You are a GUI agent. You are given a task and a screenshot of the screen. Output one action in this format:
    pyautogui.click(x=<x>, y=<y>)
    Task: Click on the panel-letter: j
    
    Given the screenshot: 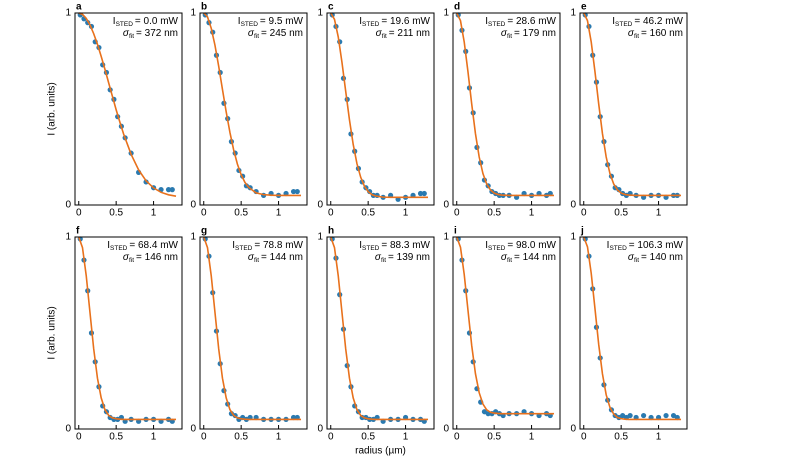 What is the action you would take?
    pyautogui.click(x=582, y=231)
    